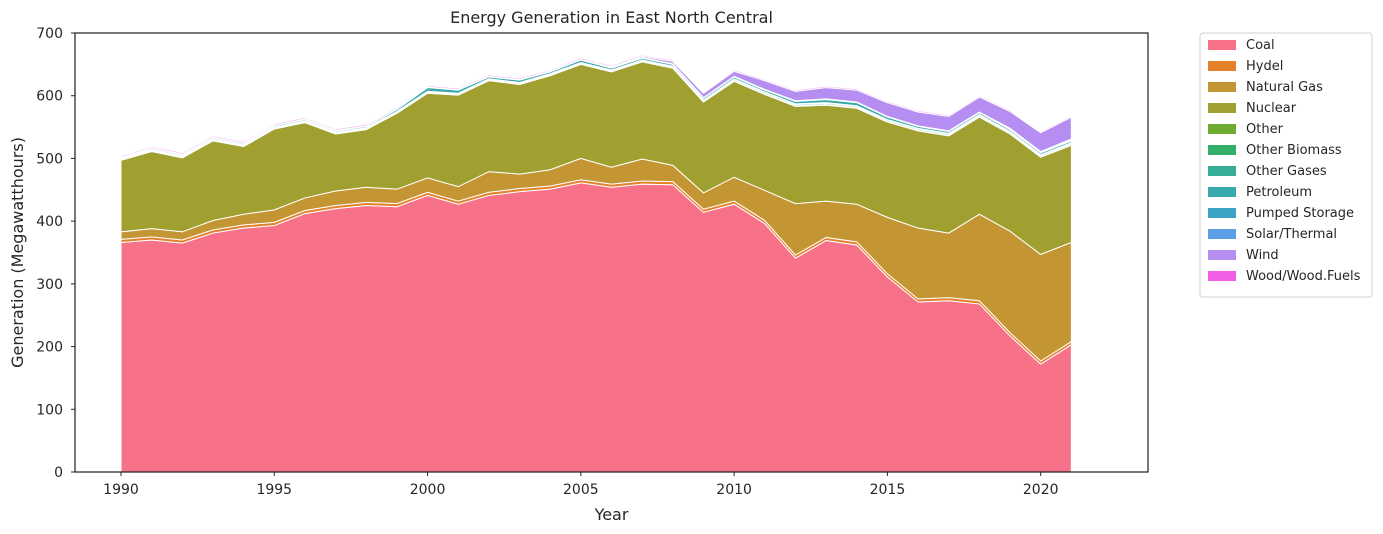  Describe the element at coordinates (1286, 171) in the screenshot. I see `legend-label-other-gases: Other Gases` at that location.